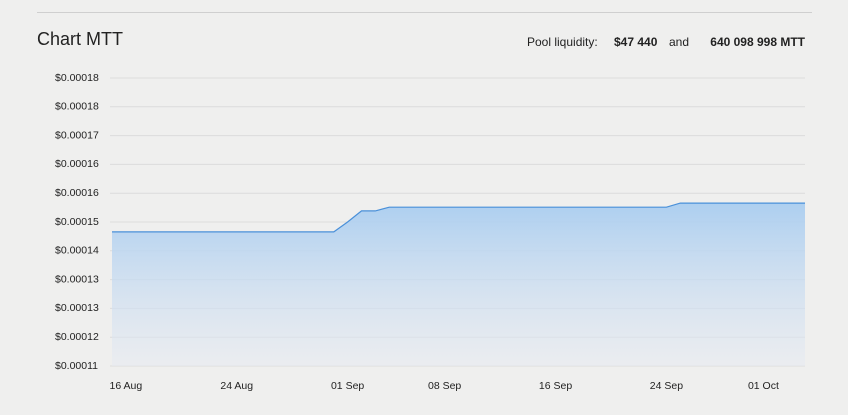 This screenshot has height=415, width=848. I want to click on x-tick-label: 08 Sep, so click(444, 386).